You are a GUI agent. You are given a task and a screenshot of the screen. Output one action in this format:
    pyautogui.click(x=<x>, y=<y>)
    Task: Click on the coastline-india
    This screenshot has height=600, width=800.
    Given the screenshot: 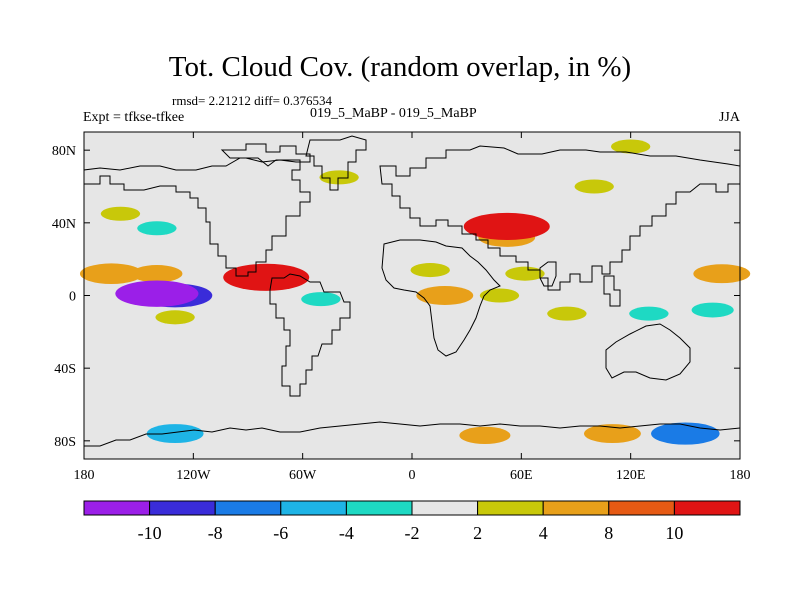 What is the action you would take?
    pyautogui.click(x=548, y=274)
    